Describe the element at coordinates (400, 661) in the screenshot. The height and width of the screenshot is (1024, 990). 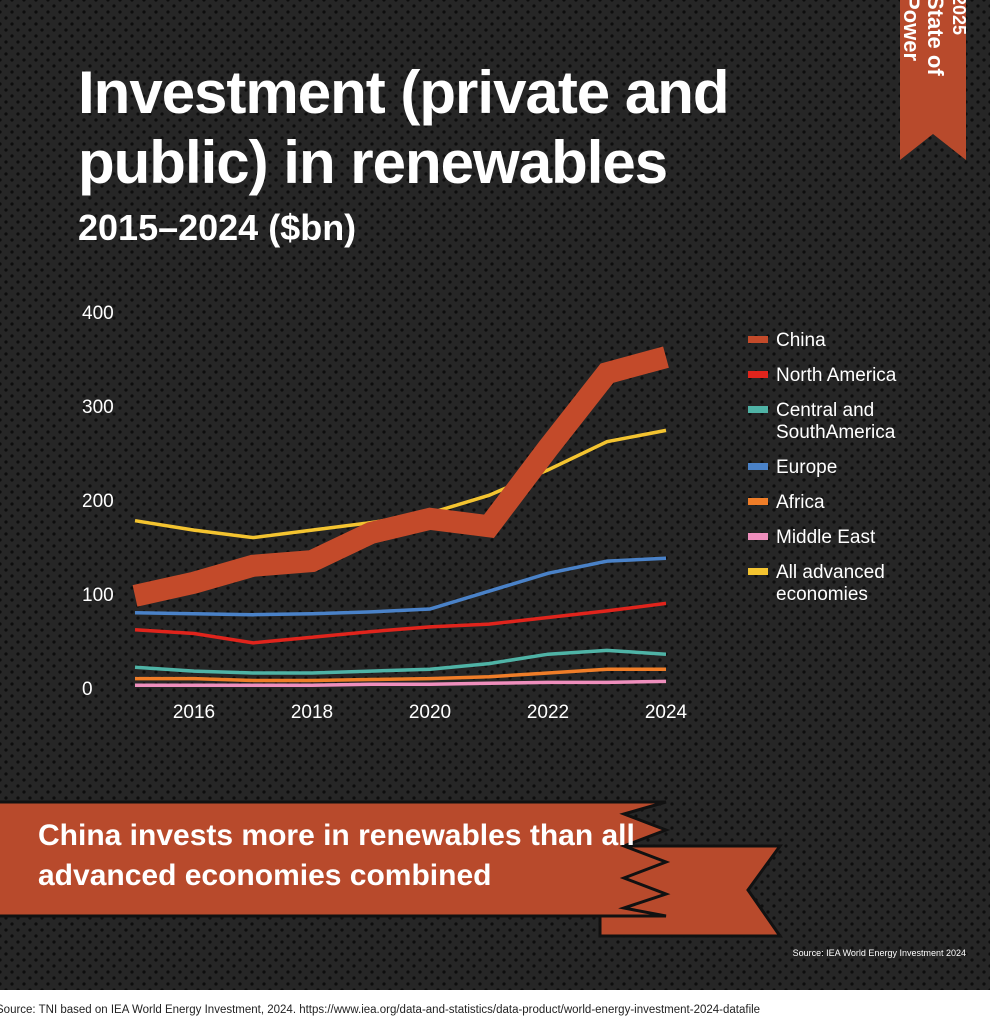
I see `series-line-central-and-southamerica` at that location.